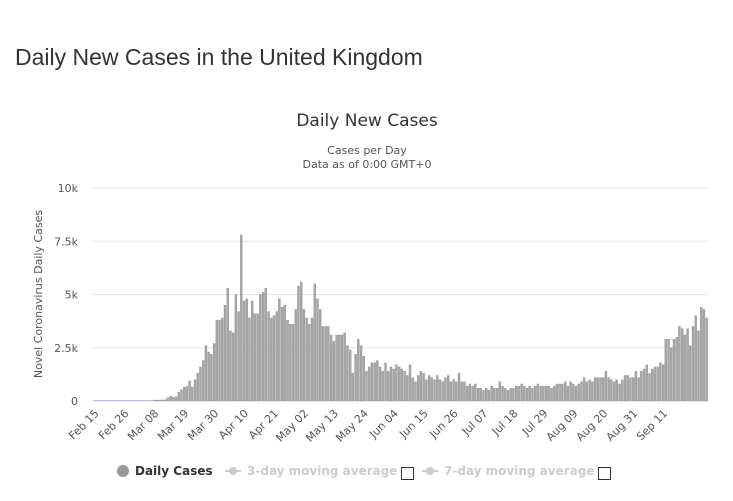  I want to click on checkbox-3-day-average, so click(407, 473).